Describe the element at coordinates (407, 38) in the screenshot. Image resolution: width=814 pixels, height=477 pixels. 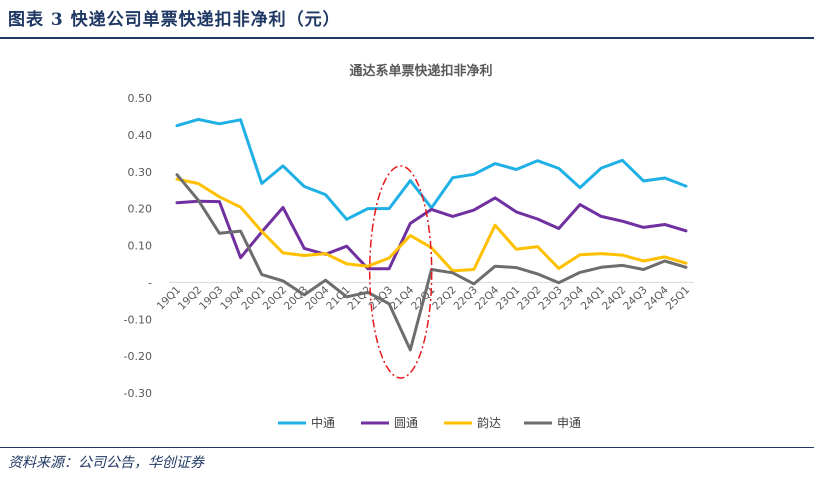
I see `top-divider` at that location.